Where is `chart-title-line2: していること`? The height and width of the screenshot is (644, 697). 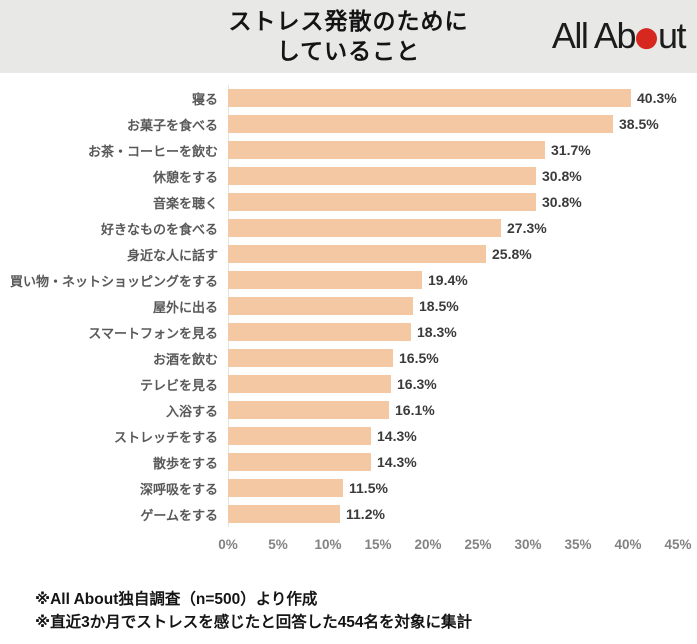 chart-title-line2: していること is located at coordinates (348, 50).